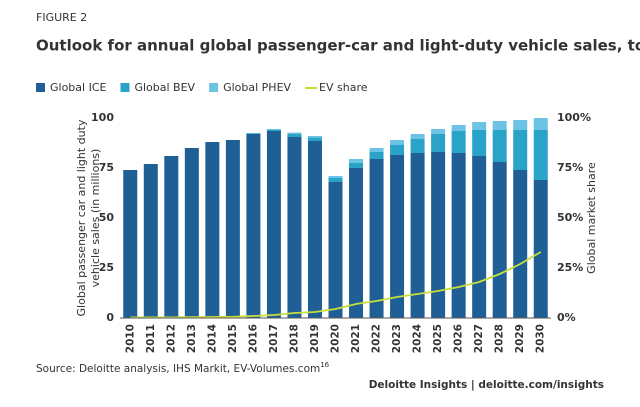 Image resolution: width=640 pixels, height=407 pixels. What do you see at coordinates (397, 338) in the screenshot?
I see `x-tick-label: 2023` at bounding box center [397, 338].